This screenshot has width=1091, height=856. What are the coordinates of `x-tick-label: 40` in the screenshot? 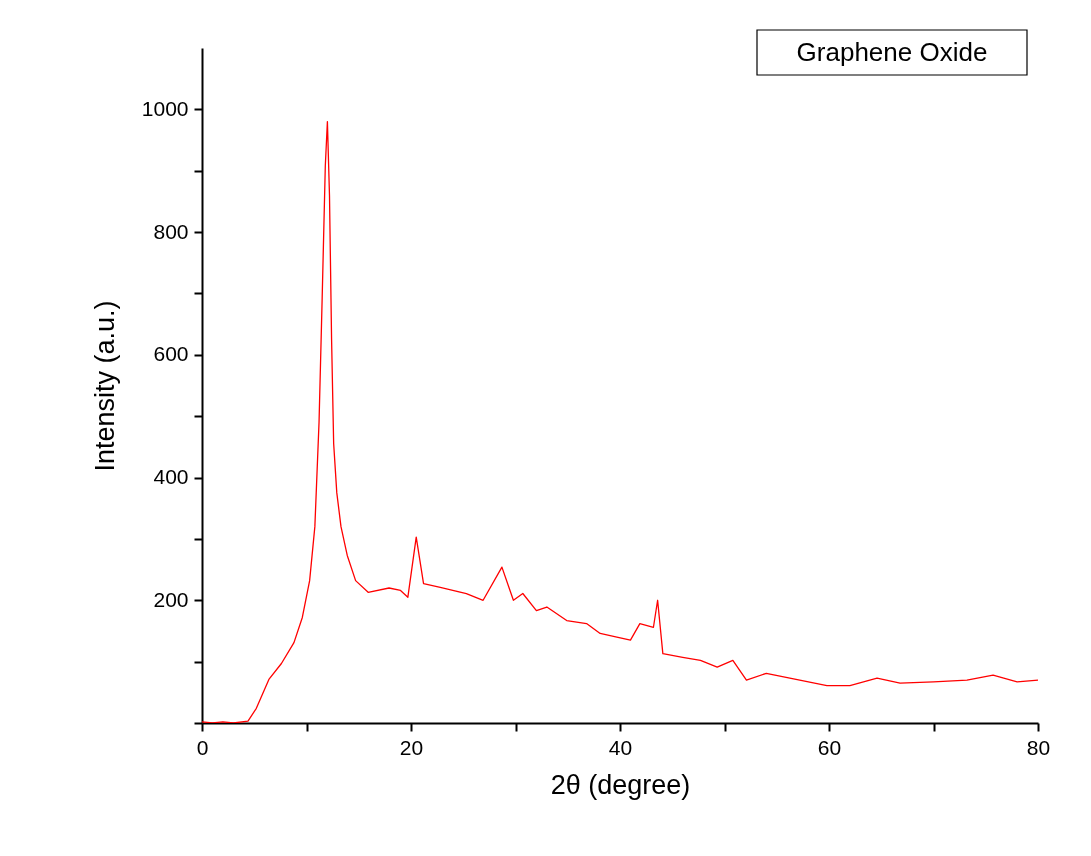 It's located at (620, 747).